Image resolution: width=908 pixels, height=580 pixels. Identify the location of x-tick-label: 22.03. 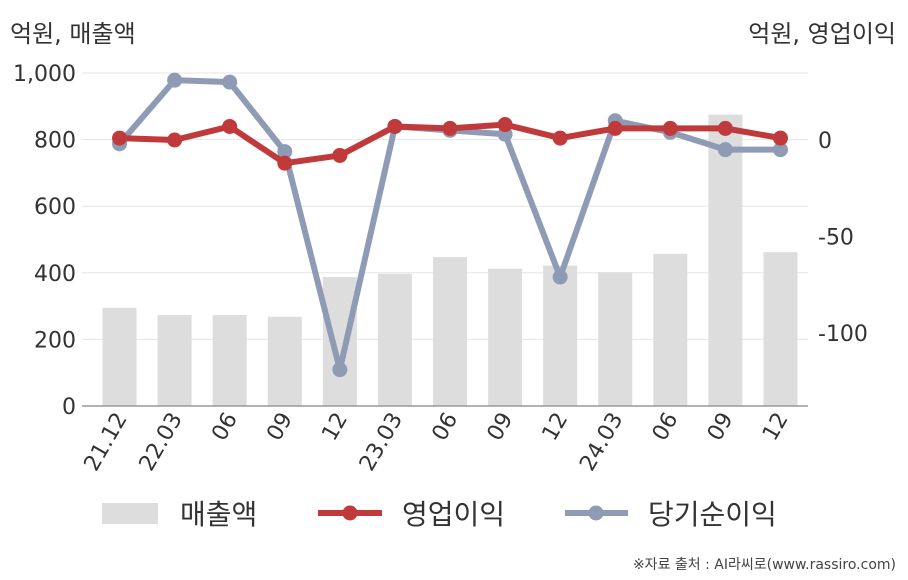
(161, 442).